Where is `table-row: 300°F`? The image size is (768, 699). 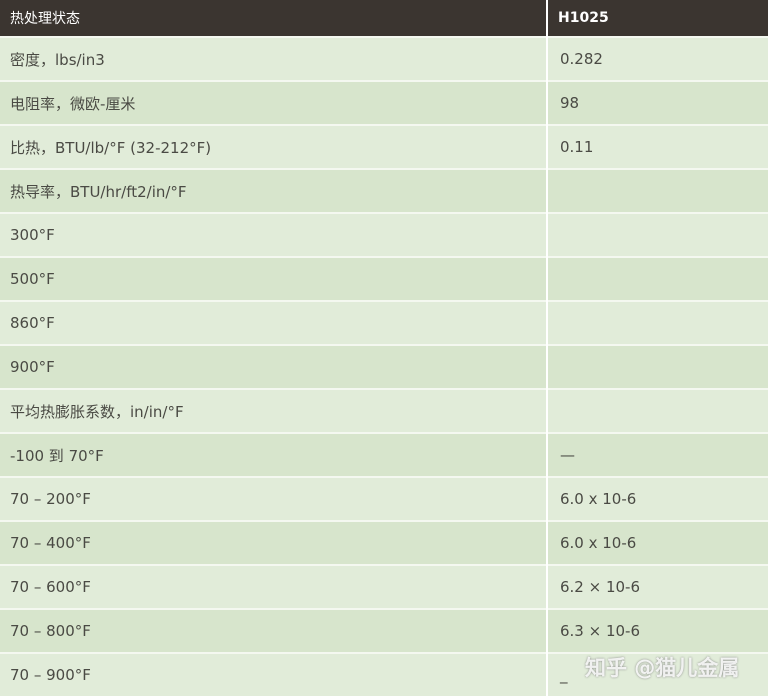 table-row: 300°F is located at coordinates (384, 234).